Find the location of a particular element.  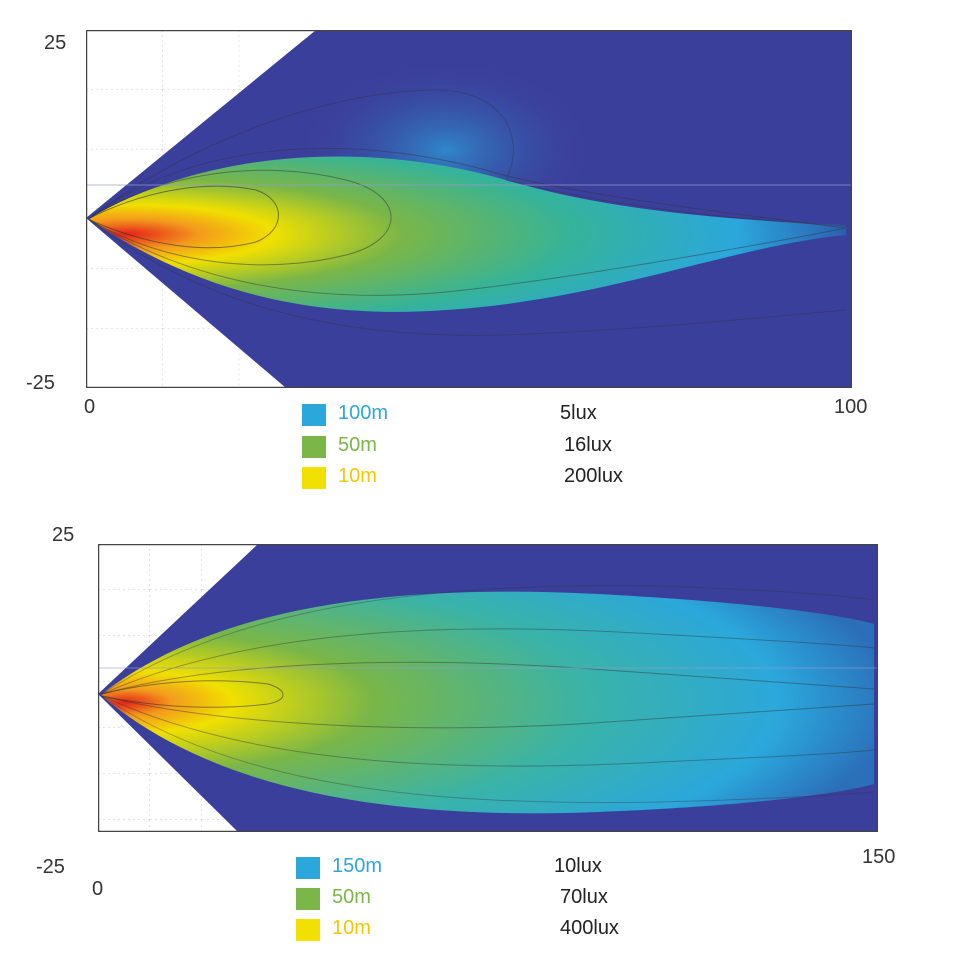

legend-lux: 70lux is located at coordinates (584, 897).